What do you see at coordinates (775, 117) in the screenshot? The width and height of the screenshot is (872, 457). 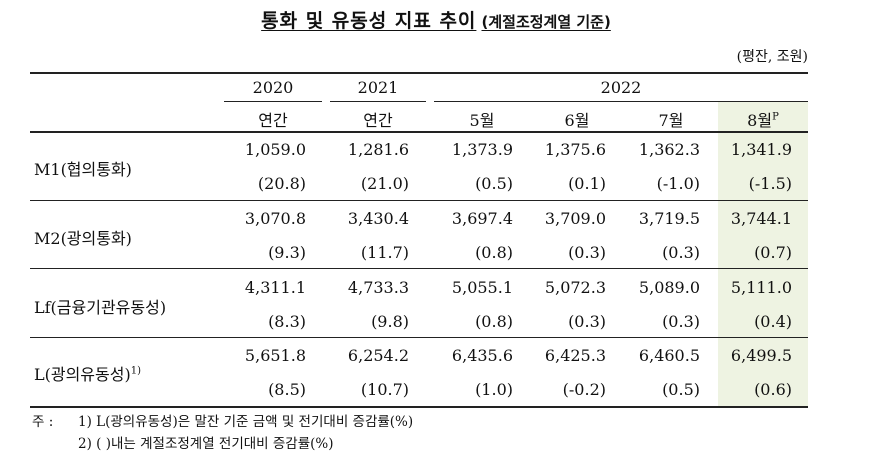 I see `preliminary-mark: P` at bounding box center [775, 117].